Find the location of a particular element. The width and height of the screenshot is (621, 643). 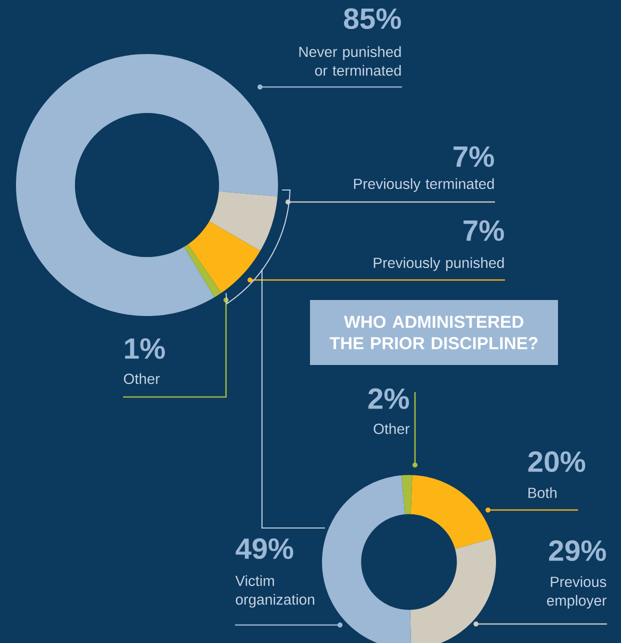

slice-label: Never punished or terminated is located at coordinates (350, 61).